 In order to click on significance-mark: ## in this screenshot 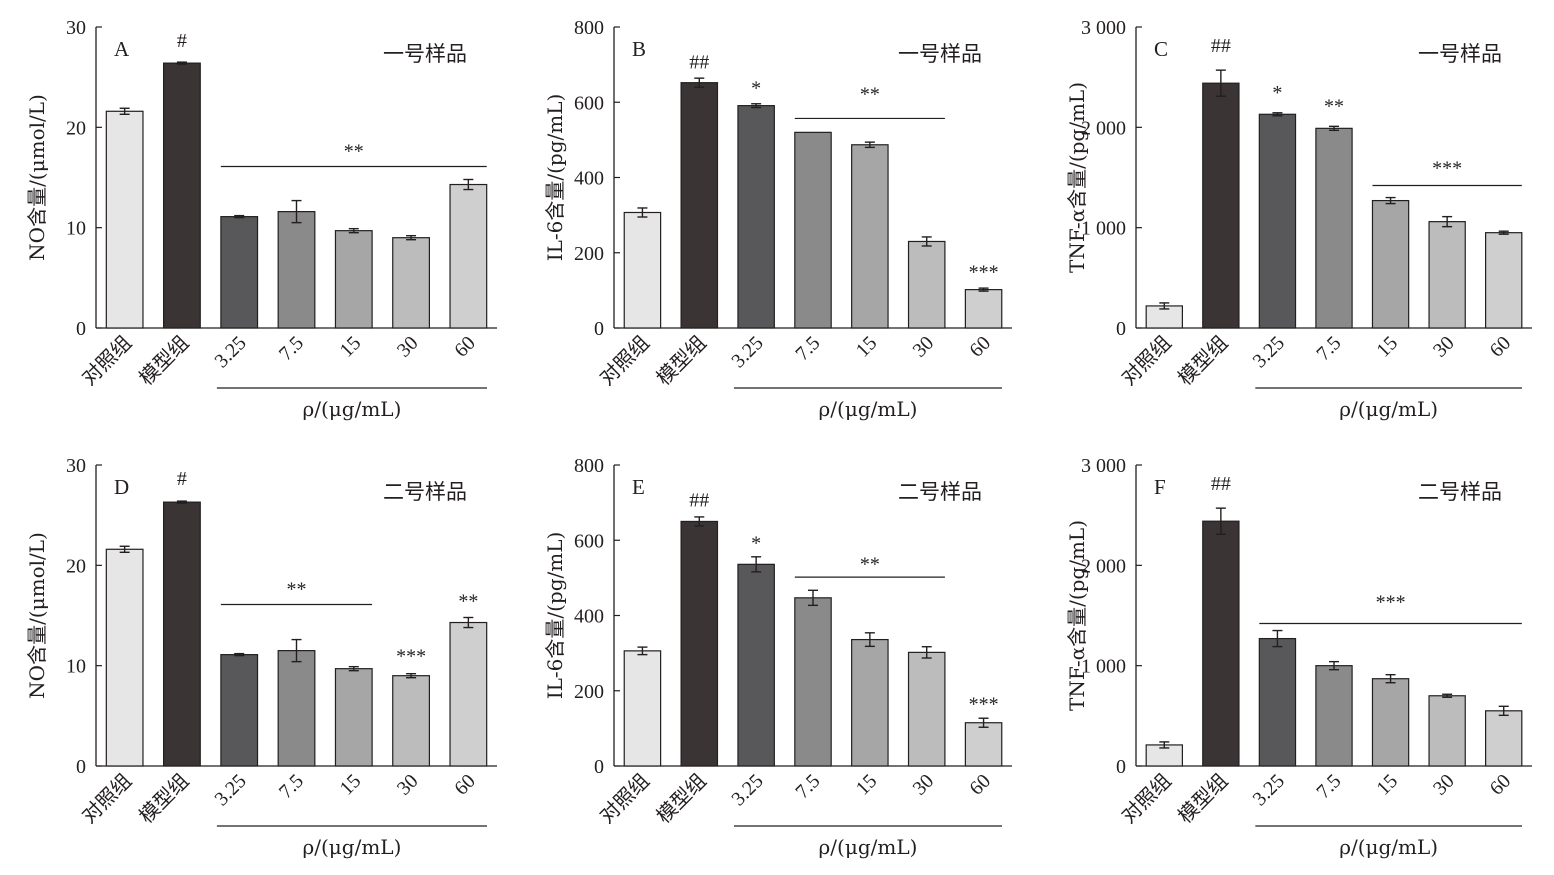, I will do `click(1221, 46)`.